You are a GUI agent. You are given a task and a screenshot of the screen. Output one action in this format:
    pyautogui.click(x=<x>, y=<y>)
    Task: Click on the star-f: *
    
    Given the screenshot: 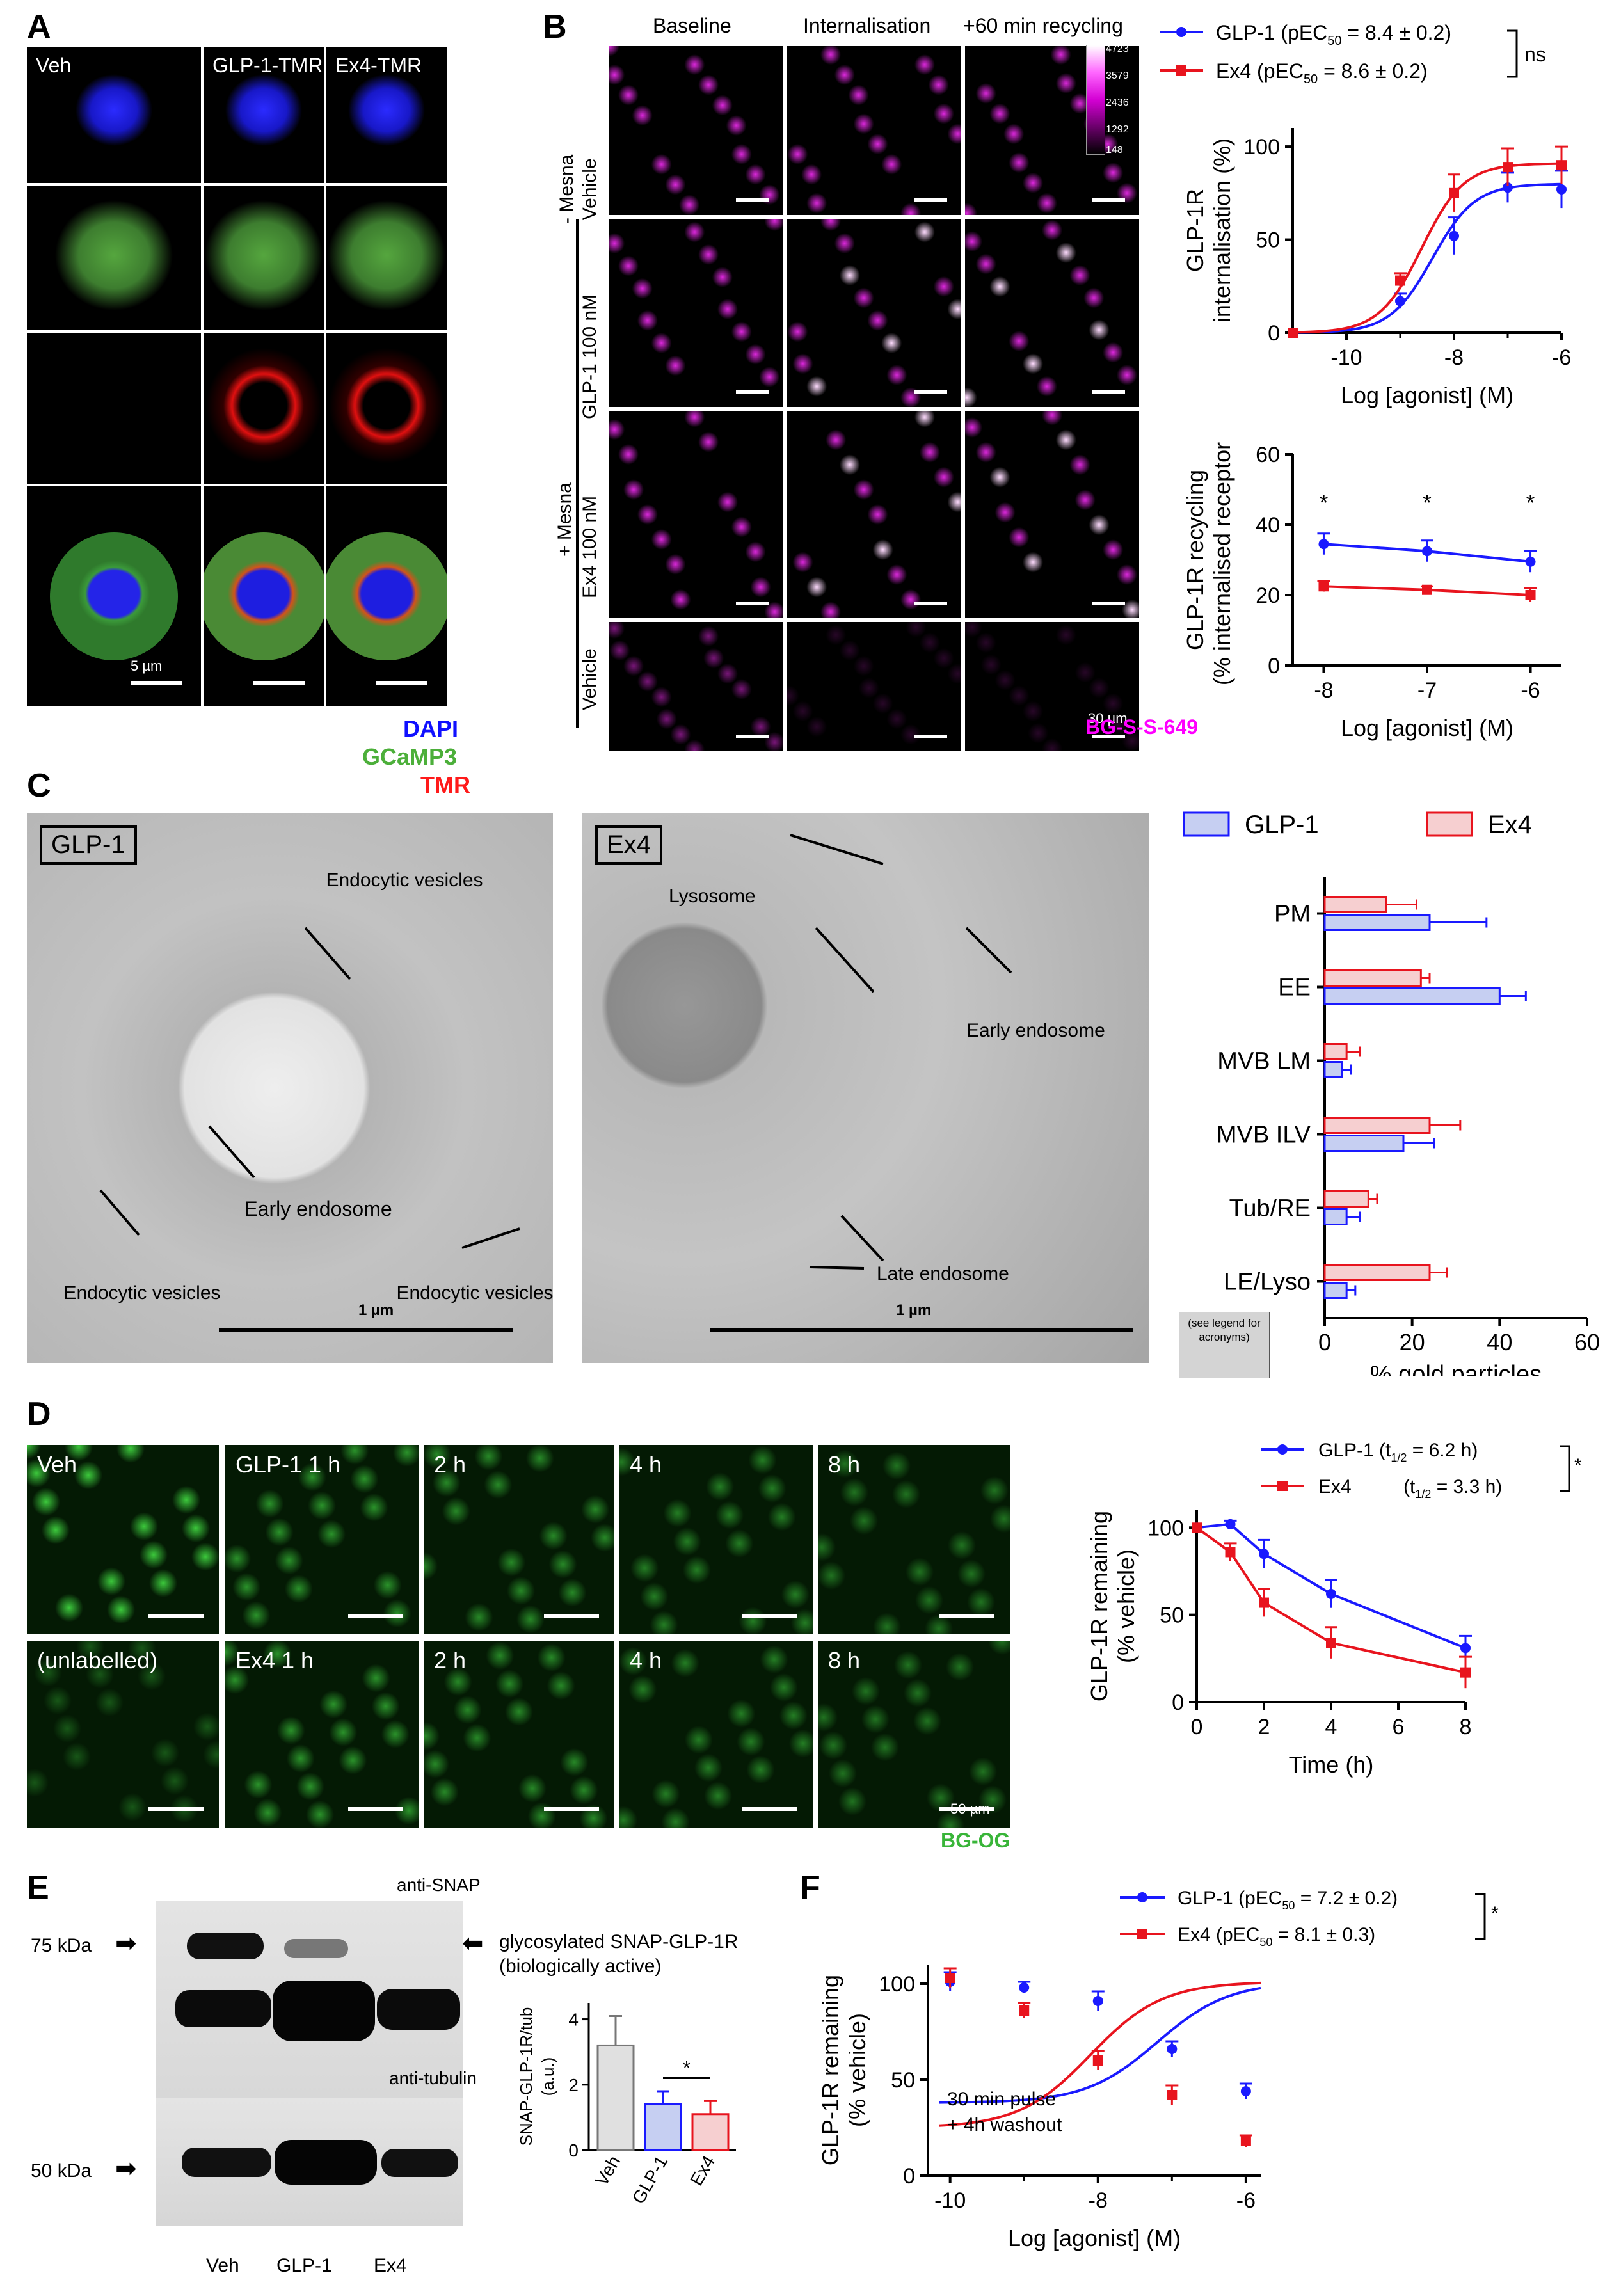 What is the action you would take?
    pyautogui.click(x=1495, y=1913)
    